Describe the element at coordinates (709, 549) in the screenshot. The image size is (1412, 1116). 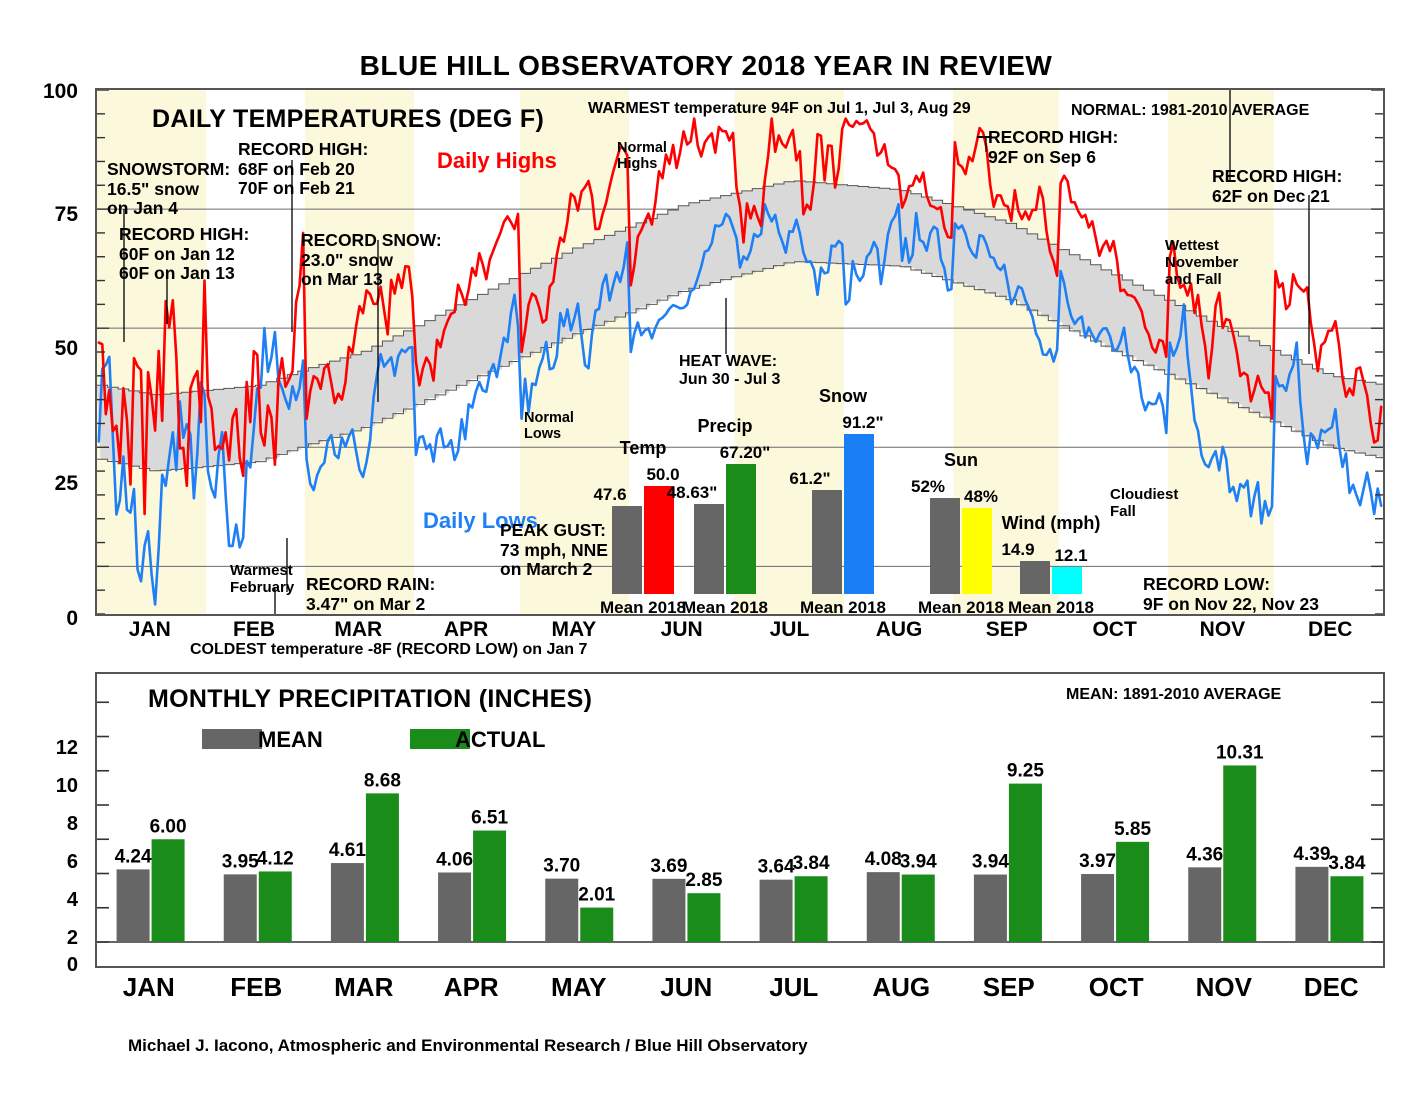
I see `inset-precip-mean-bar` at that location.